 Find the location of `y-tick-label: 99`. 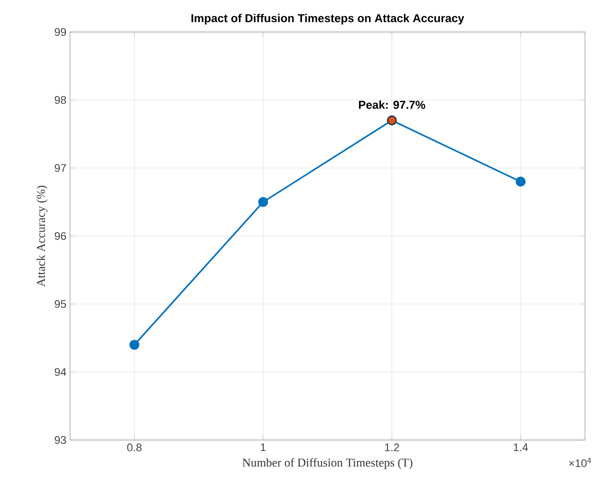

y-tick-label: 99 is located at coordinates (60, 32).